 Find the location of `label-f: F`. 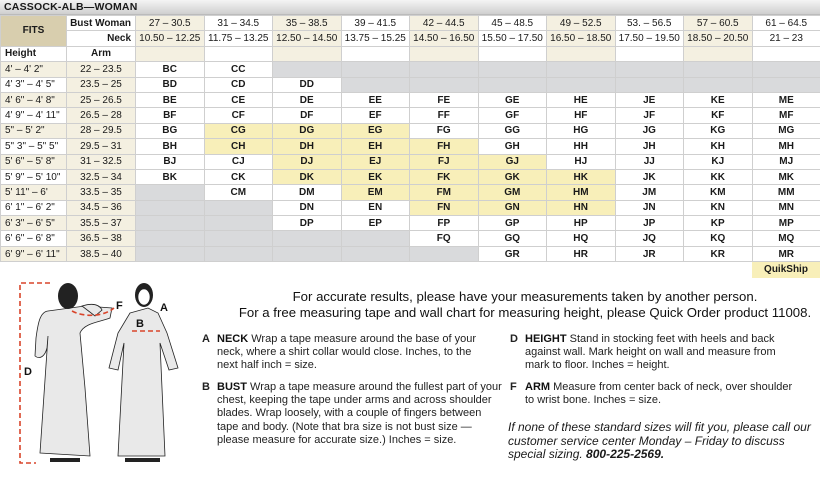

label-f: F is located at coordinates (119, 306).